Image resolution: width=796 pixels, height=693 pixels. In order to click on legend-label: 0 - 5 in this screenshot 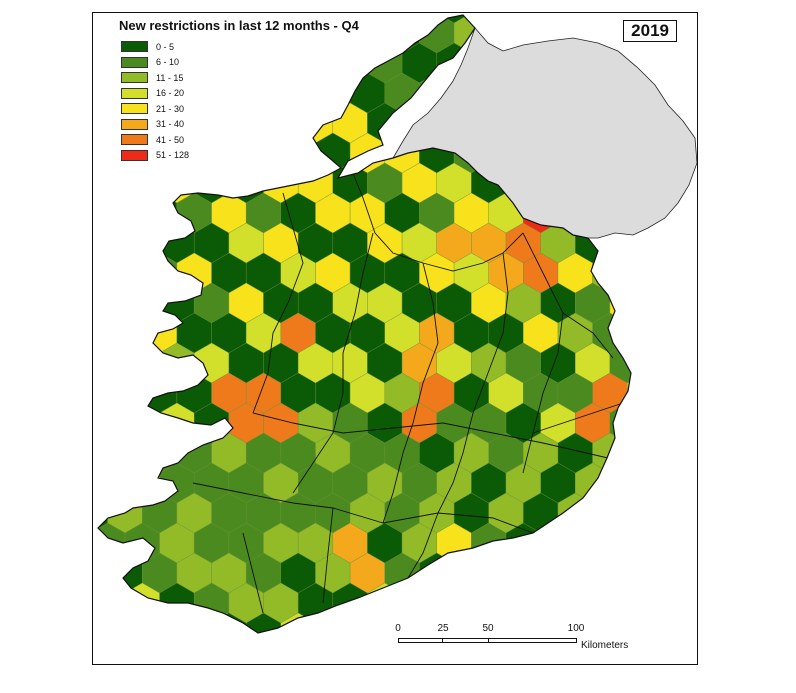, I will do `click(165, 46)`.